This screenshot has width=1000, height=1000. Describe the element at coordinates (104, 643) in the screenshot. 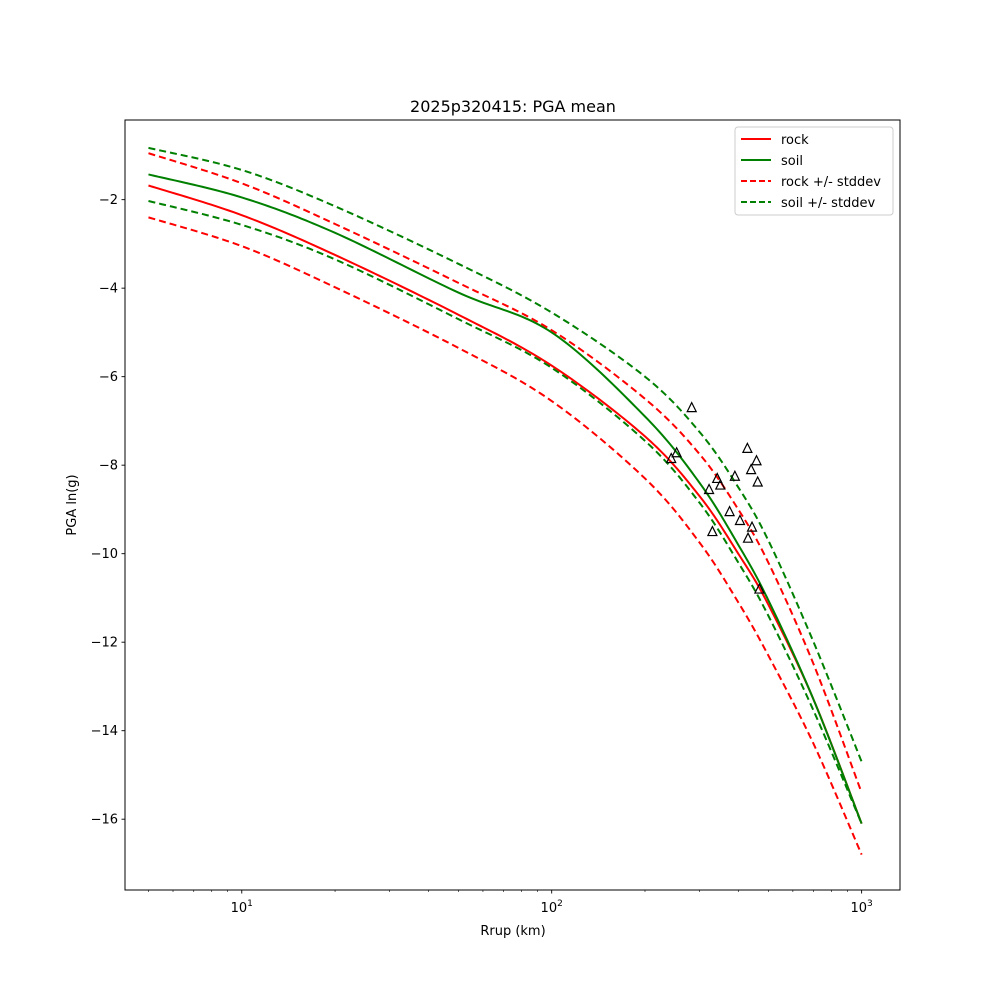

I see `y-tick-label: −12` at that location.